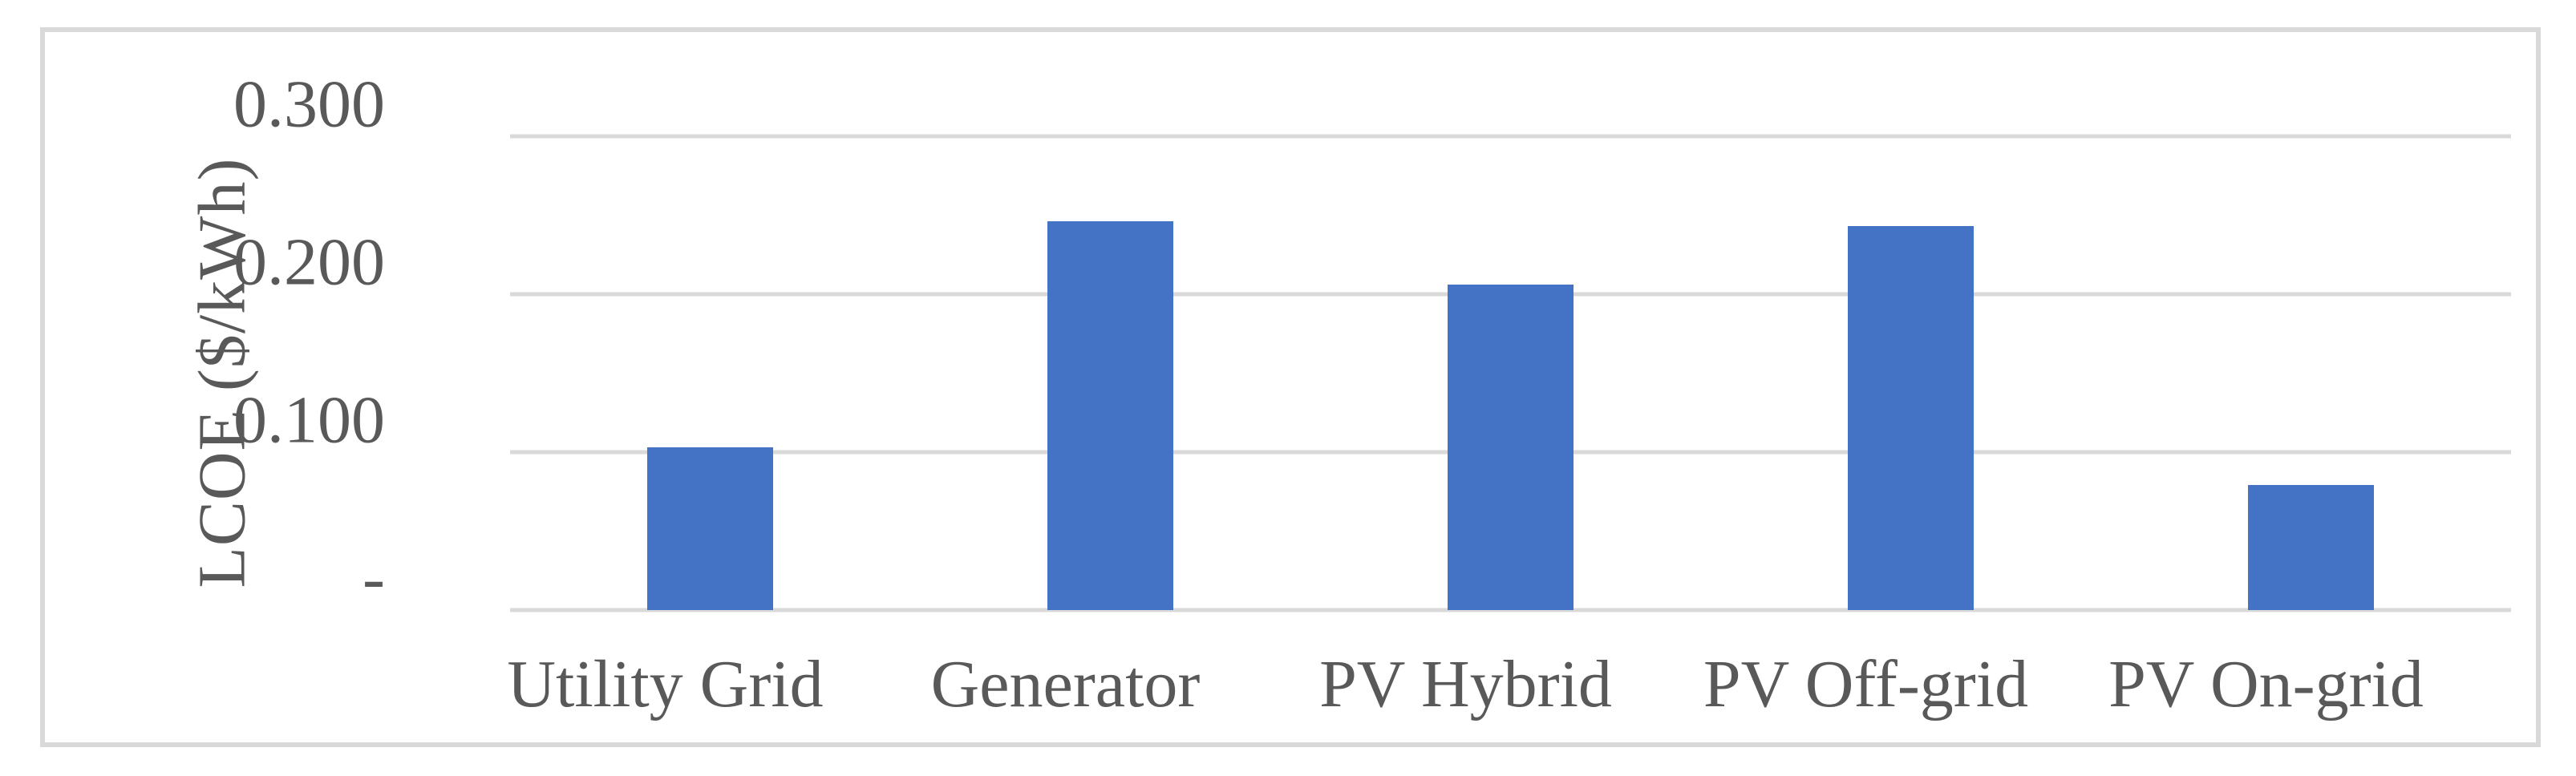  I want to click on y-tick-label: 0.200, so click(309, 262).